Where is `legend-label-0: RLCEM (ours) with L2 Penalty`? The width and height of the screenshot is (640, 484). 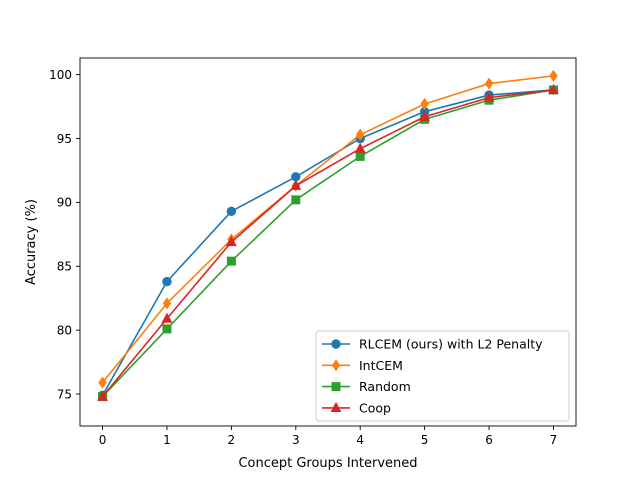
legend-label-0: RLCEM (ours) with L2 Penalty is located at coordinates (451, 344).